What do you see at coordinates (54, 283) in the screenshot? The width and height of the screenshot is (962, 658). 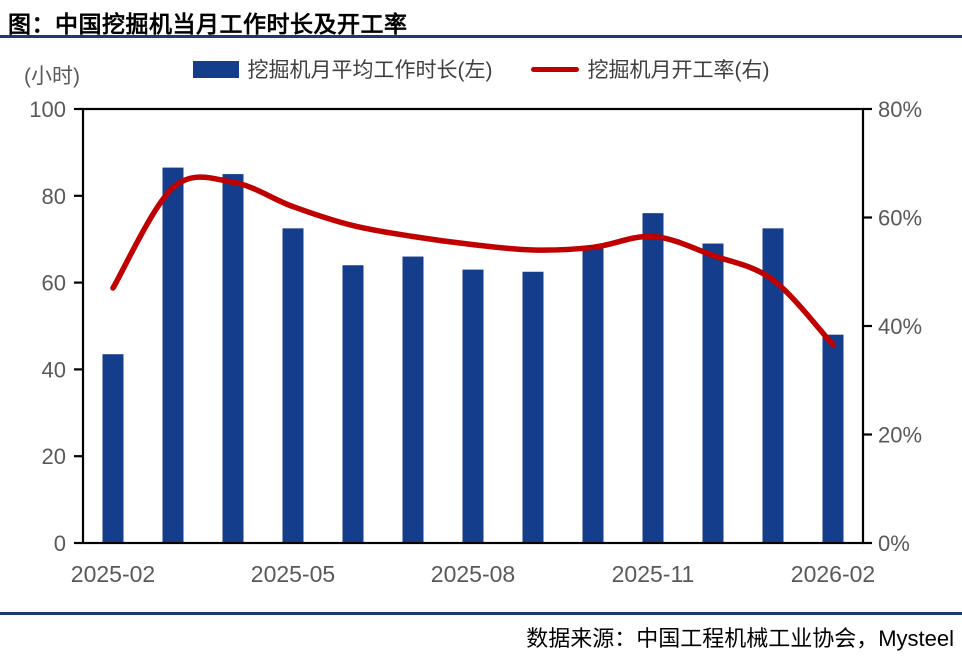 I see `left-axis-tick-label: 60` at bounding box center [54, 283].